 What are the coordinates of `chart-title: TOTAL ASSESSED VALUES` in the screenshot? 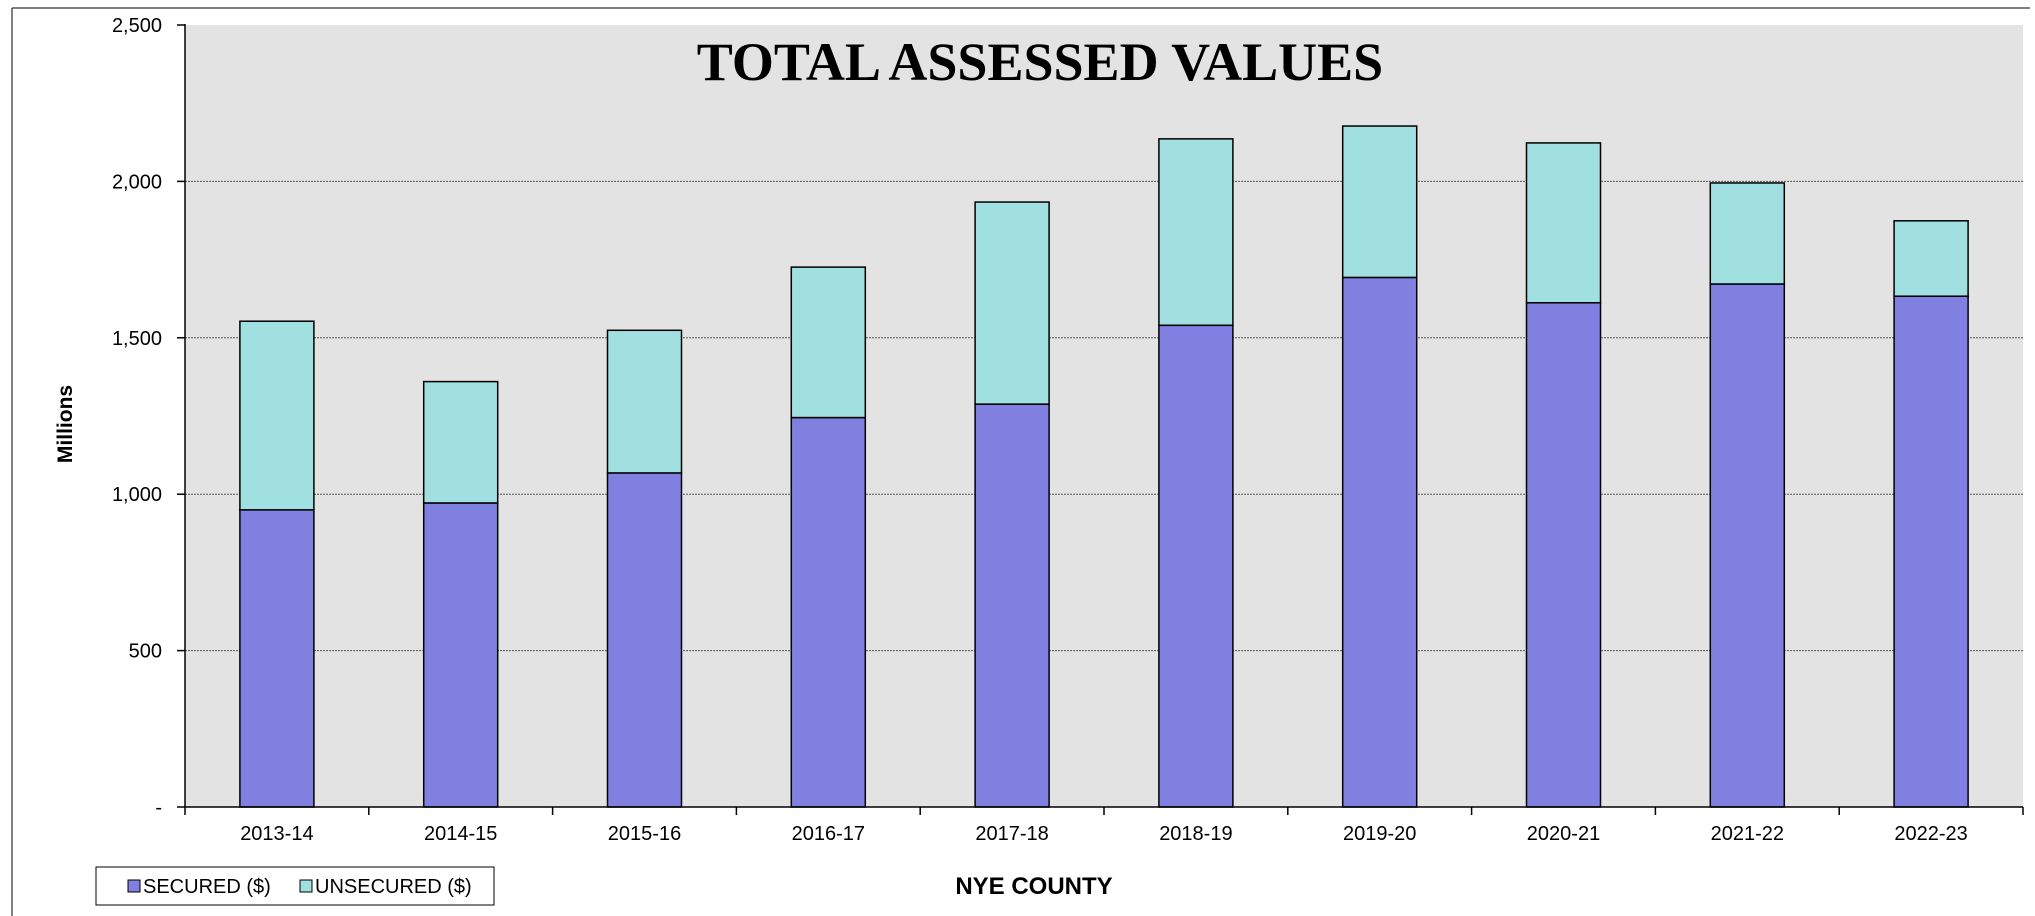 It's located at (1040, 62).